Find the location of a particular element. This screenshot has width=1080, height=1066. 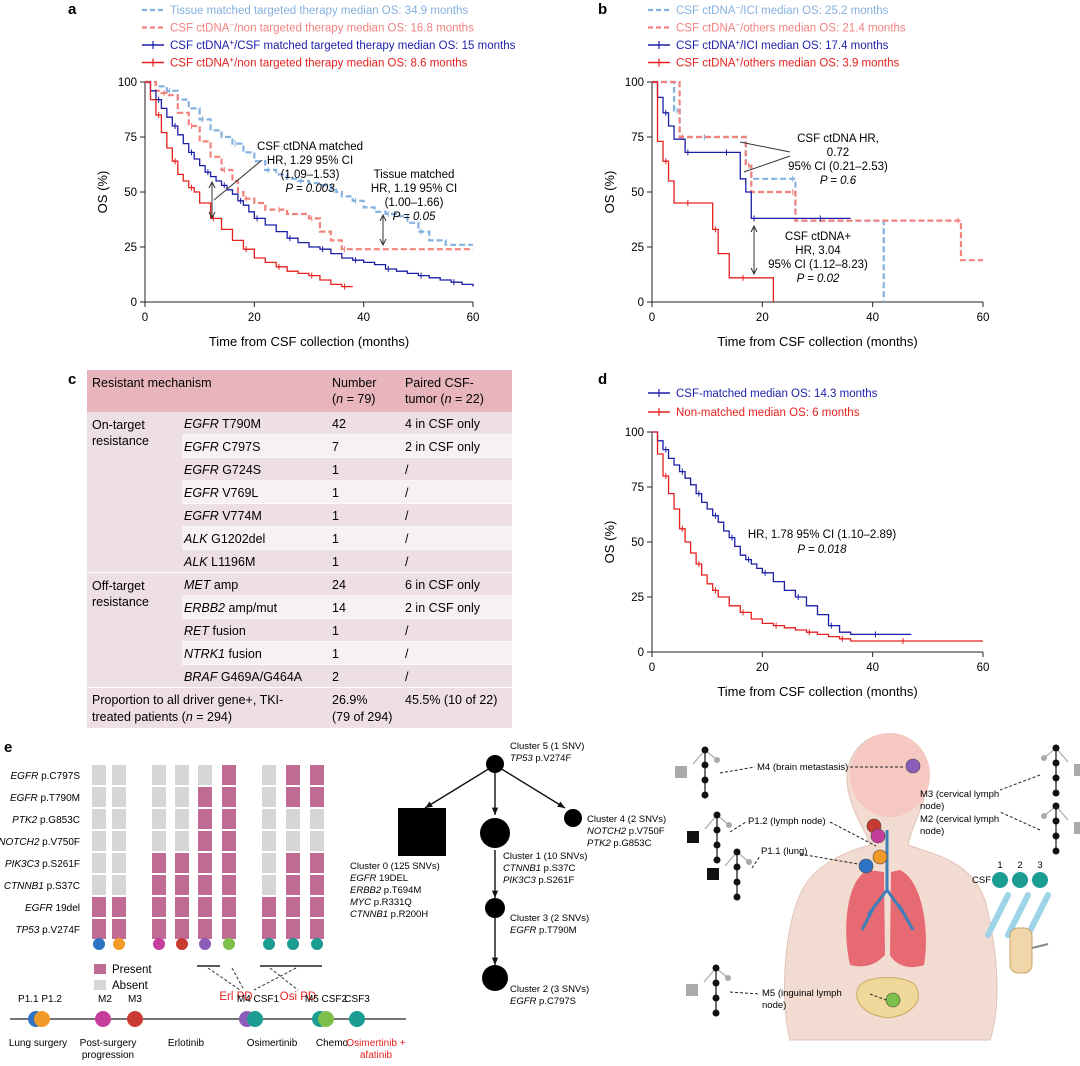

footer-label: Proportion to all driver gene+, TKI- is located at coordinates (187, 700).